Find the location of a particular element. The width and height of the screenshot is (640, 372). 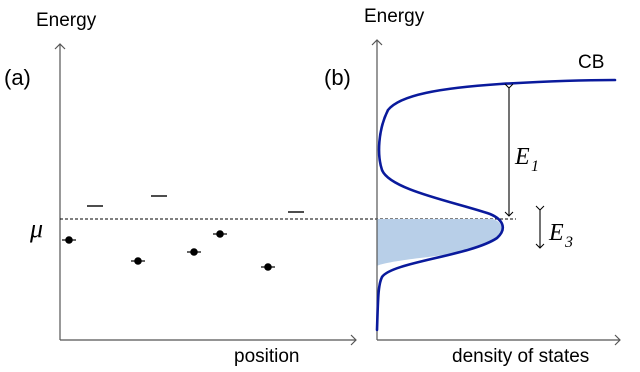

panel-b-y-axis-label: Energy is located at coordinates (394, 16).